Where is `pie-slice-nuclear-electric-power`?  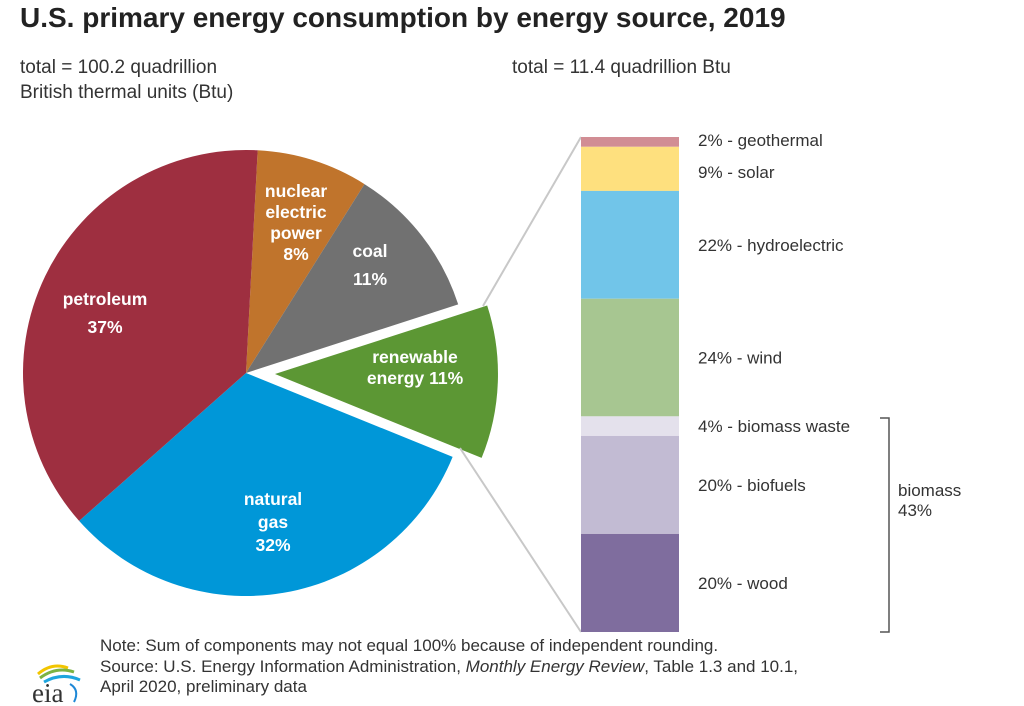
pie-slice-nuclear-electric-power is located at coordinates (305, 261).